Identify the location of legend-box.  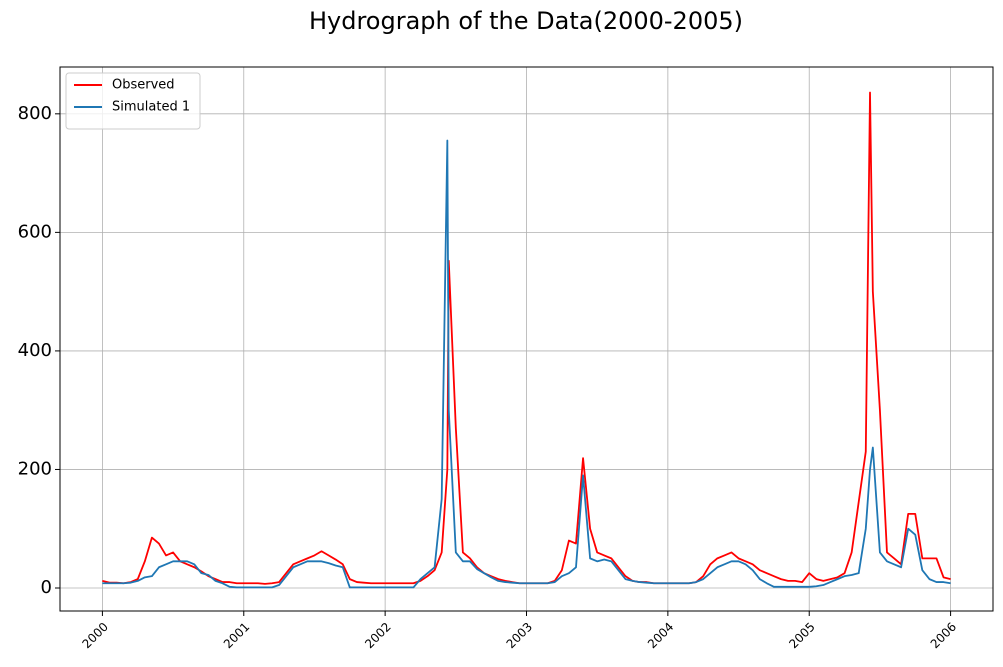
(133, 101).